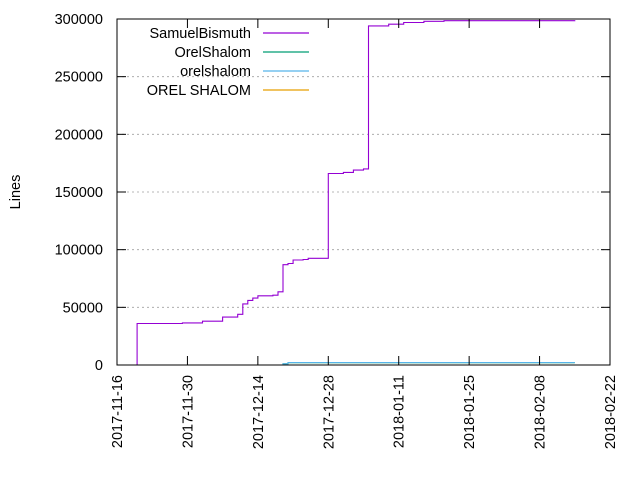  What do you see at coordinates (188, 411) in the screenshot?
I see `x-tick-label: 2017-11-30` at bounding box center [188, 411].